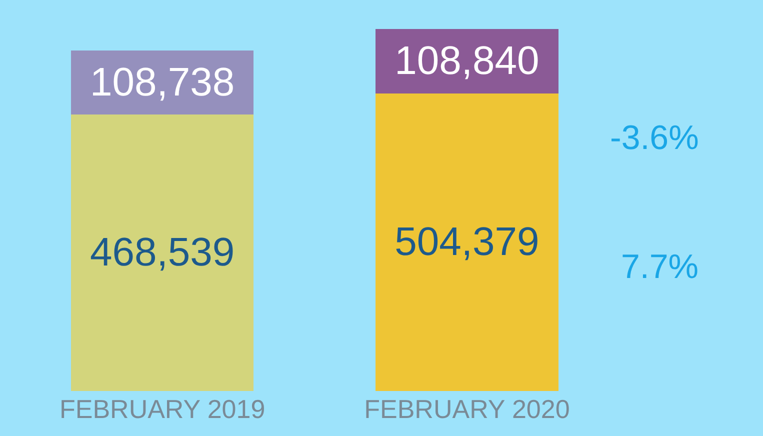  I want to click on x-tick-label: FEBRUARY 2020, so click(467, 409).